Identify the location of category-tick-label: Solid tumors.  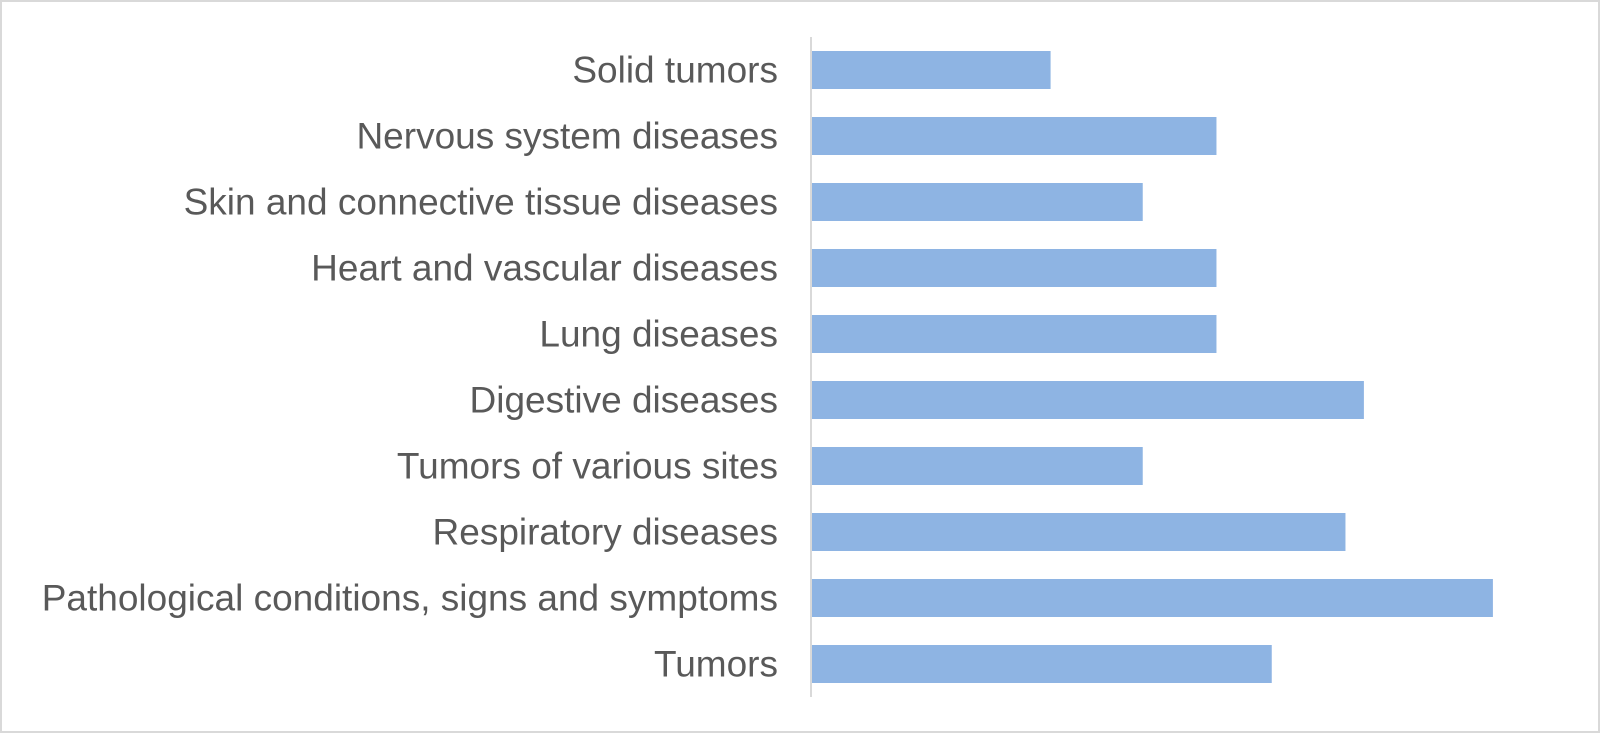
(675, 70).